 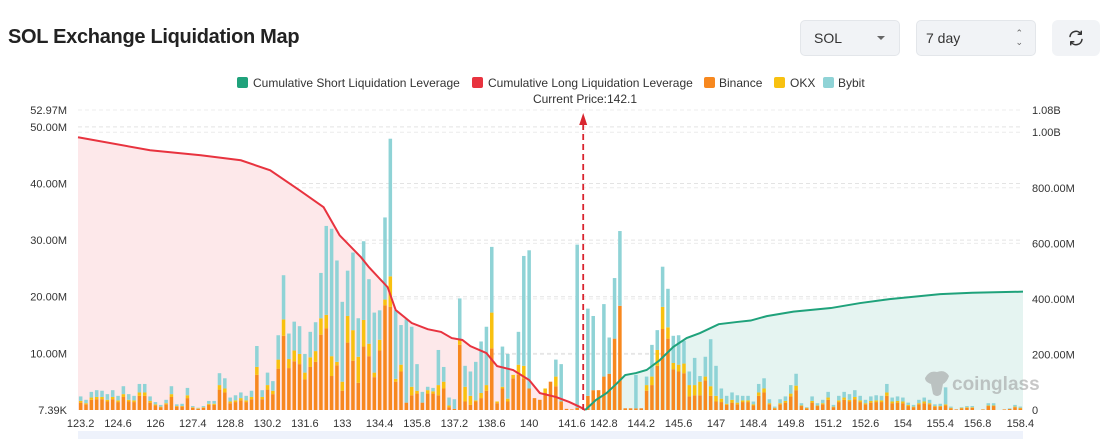 What do you see at coordinates (794, 83) in the screenshot?
I see `legend-item-okx: OKX` at bounding box center [794, 83].